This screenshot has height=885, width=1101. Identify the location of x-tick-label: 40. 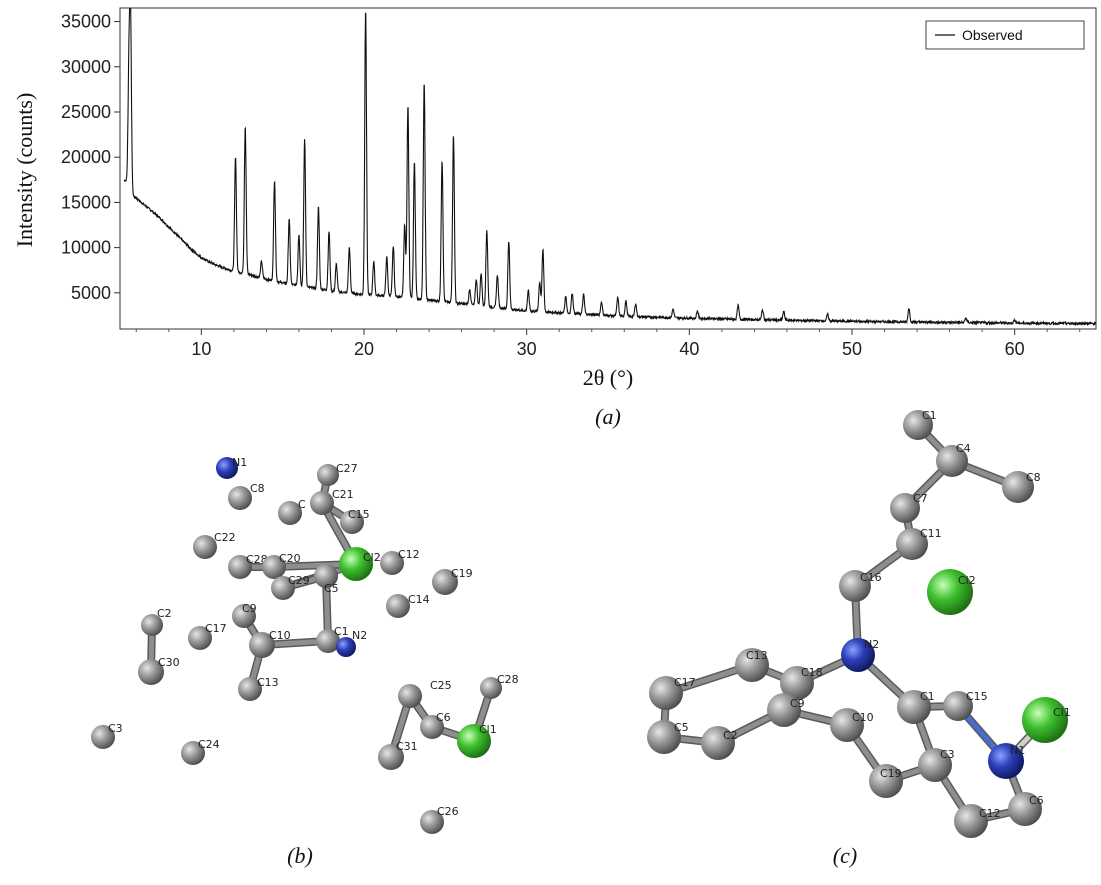
(689, 349).